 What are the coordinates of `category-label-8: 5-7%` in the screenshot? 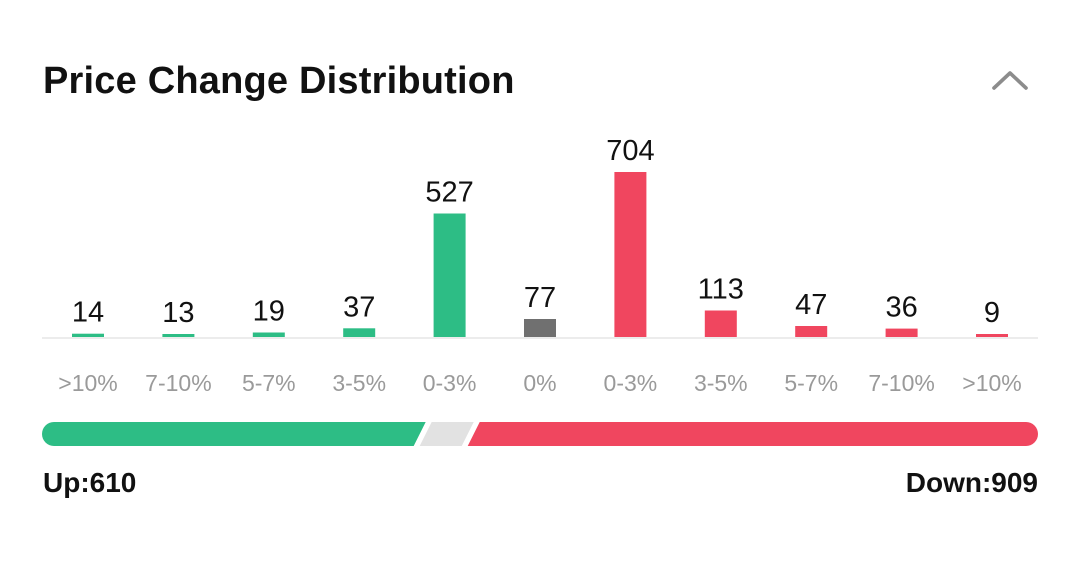 It's located at (811, 383).